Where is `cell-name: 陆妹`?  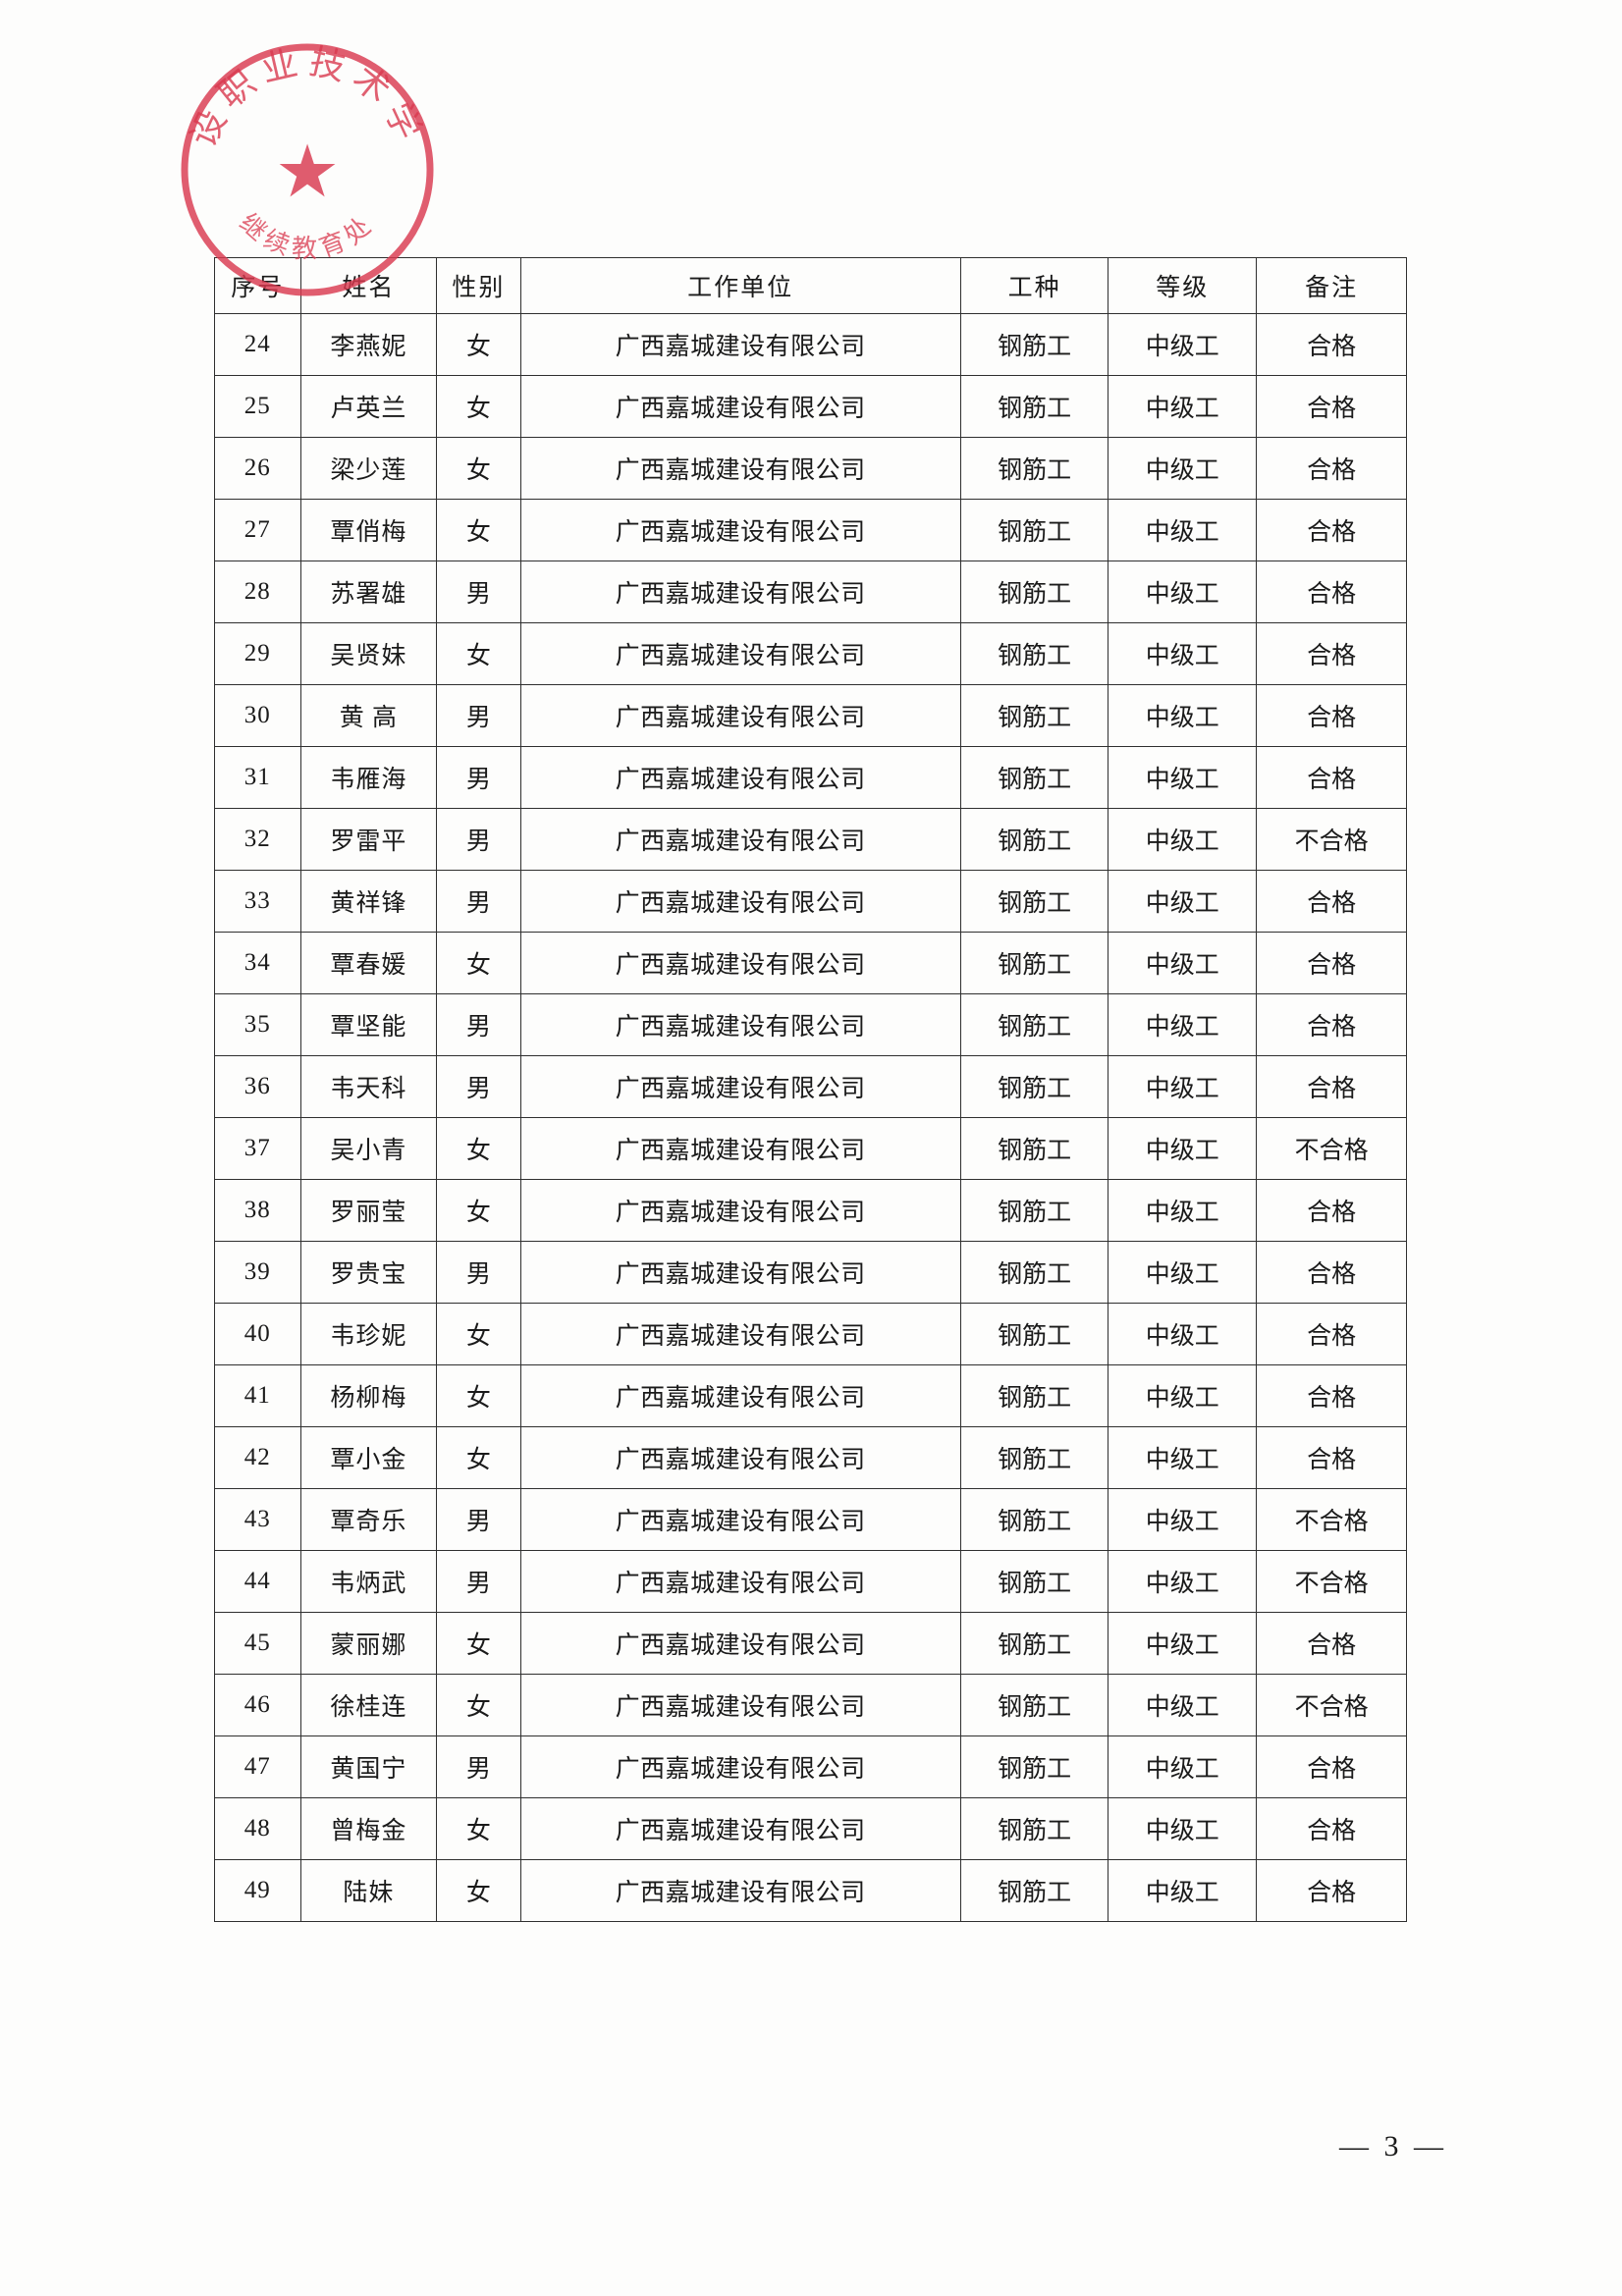 cell-name: 陆妹 is located at coordinates (368, 1890).